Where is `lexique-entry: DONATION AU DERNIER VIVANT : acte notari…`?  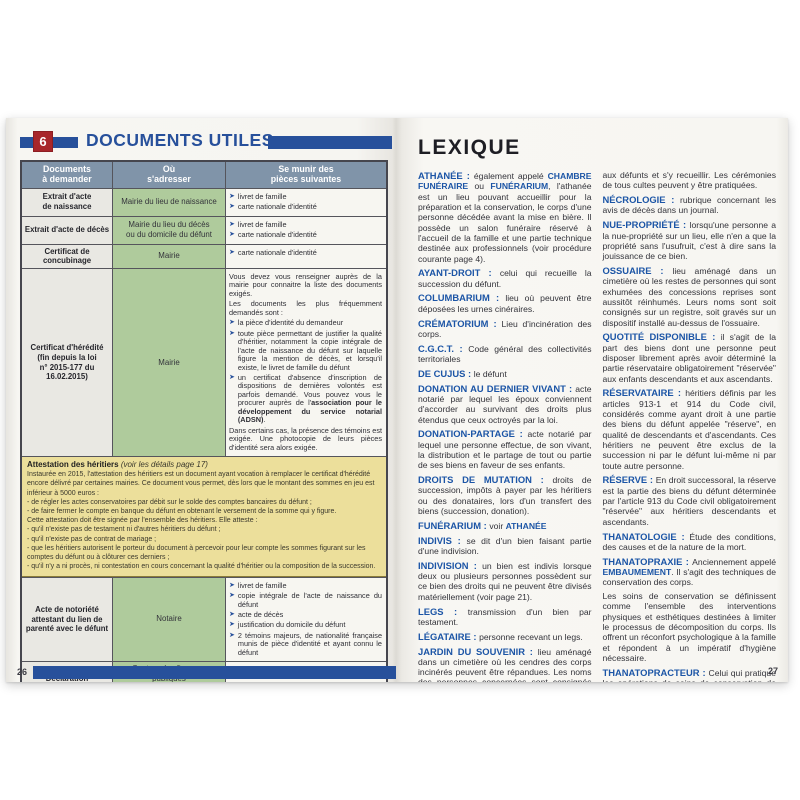 lexique-entry: DONATION AU DERNIER VIVANT : acte notari… is located at coordinates (505, 404).